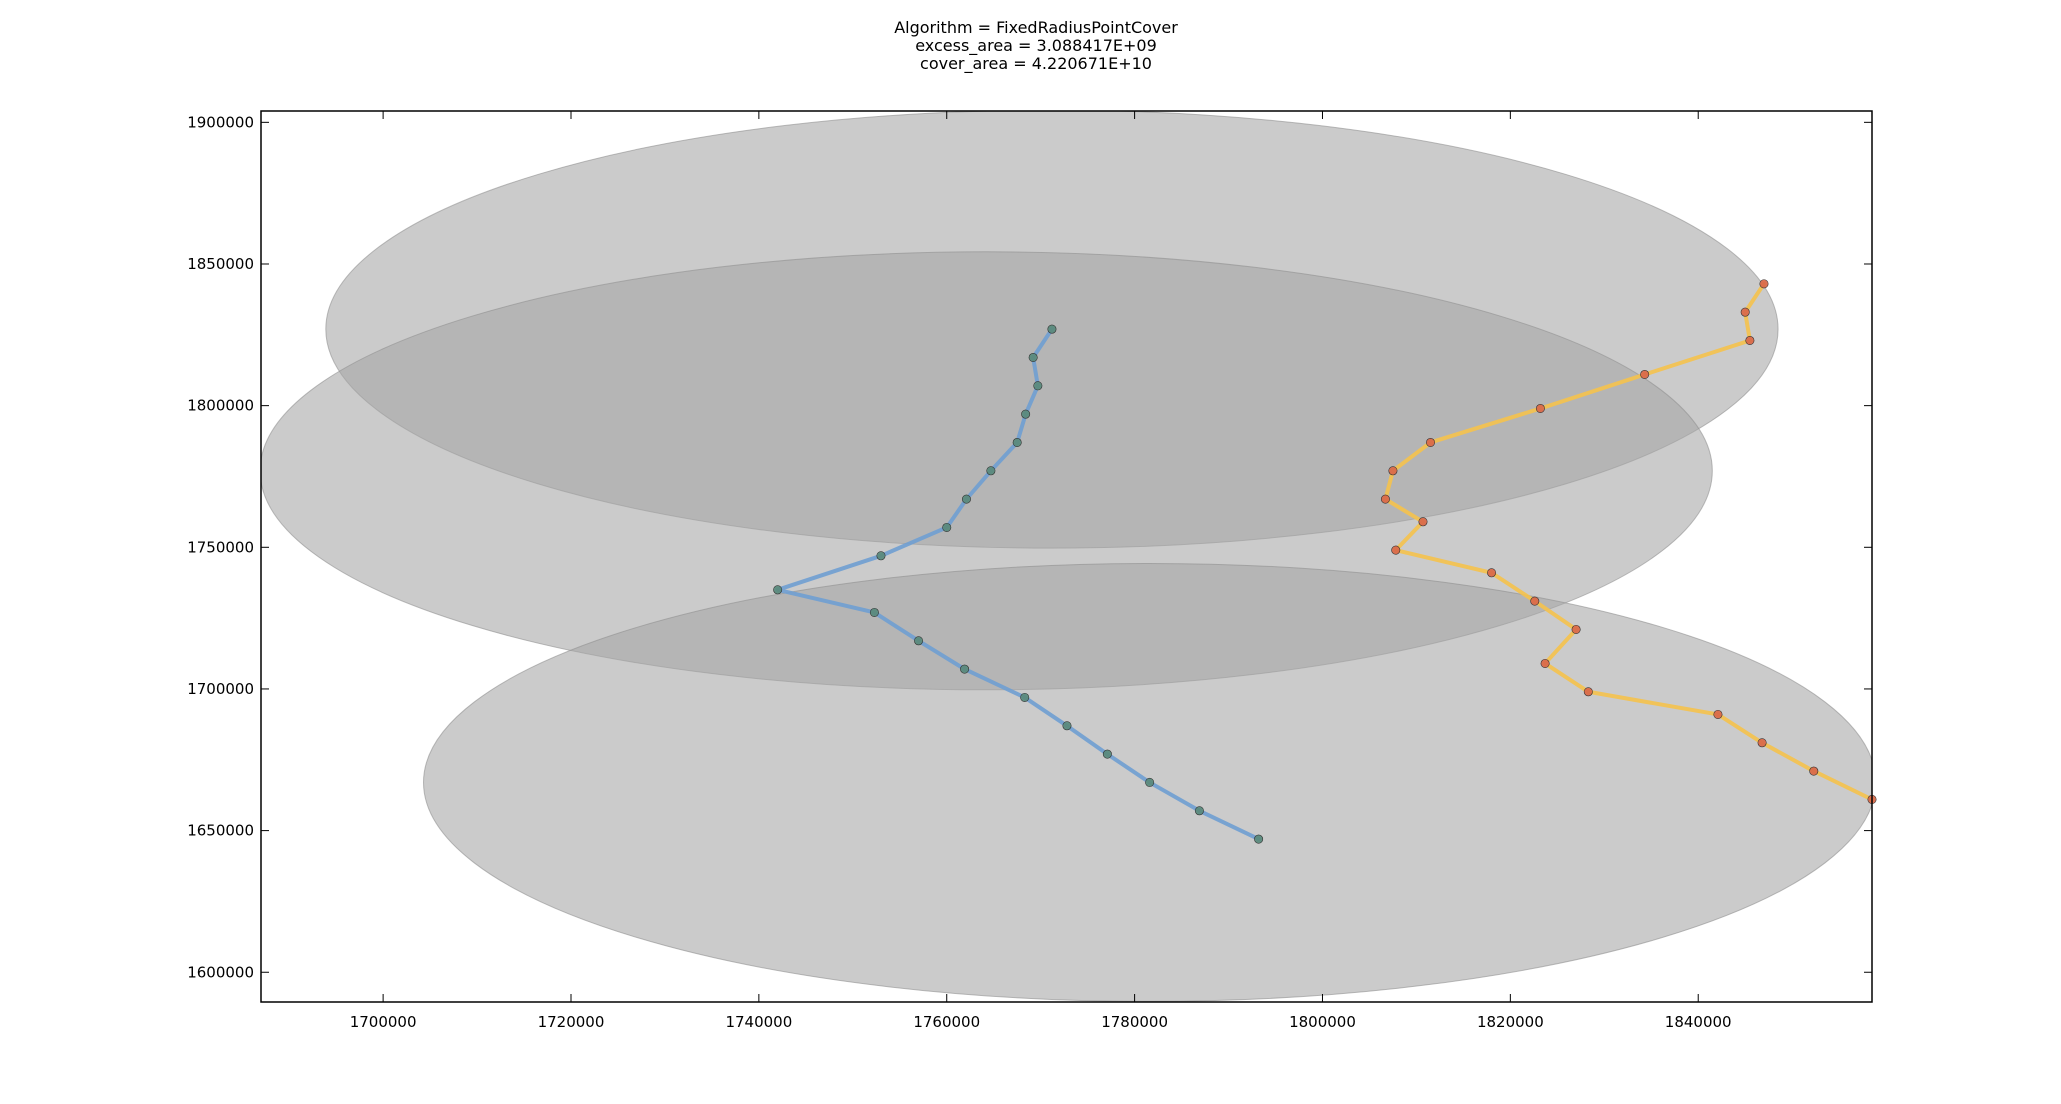 The height and width of the screenshot is (1104, 2061). Describe the element at coordinates (383, 1022) in the screenshot. I see `x-tick-label-0: 1700000` at that location.